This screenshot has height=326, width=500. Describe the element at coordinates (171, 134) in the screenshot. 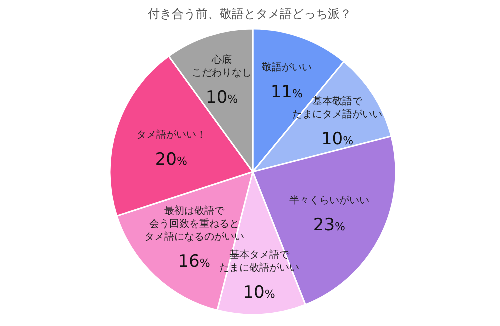

I see `slice-label: タメ語がいい！` at that location.